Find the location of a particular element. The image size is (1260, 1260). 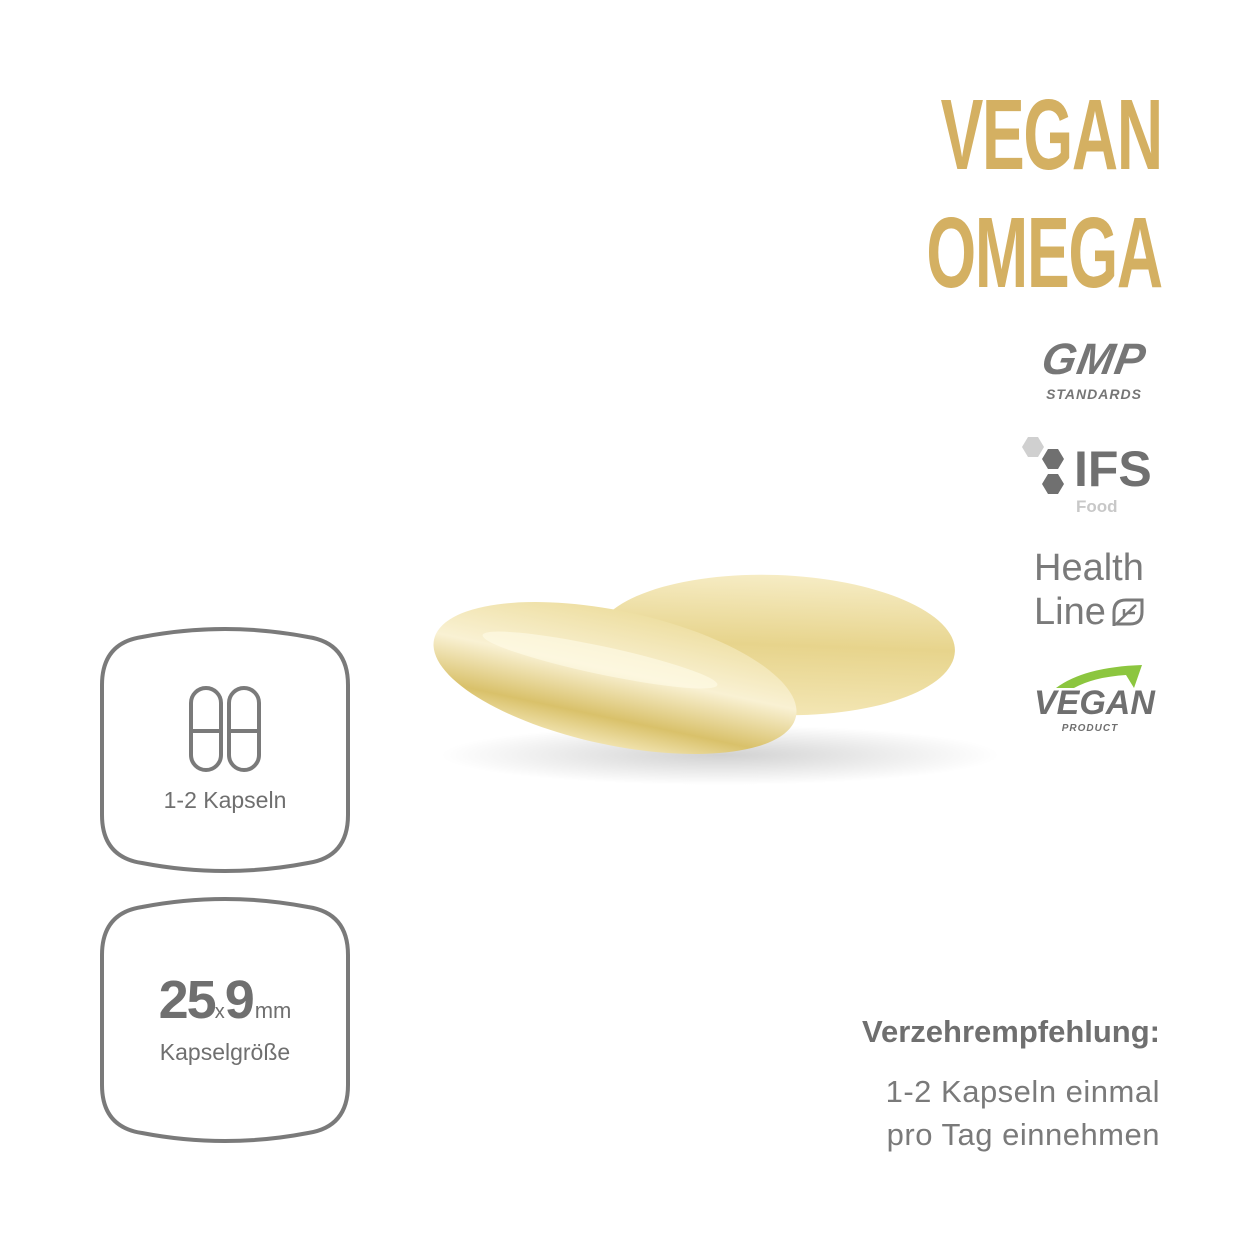

leaf-icon is located at coordinates (1128, 612).